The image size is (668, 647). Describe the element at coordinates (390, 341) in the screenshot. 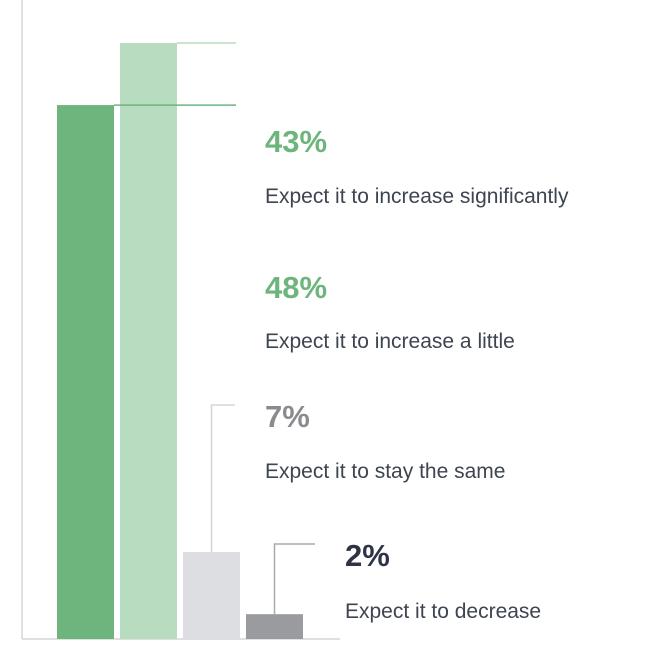

I see `category-label-2: Expect it to increase a little` at that location.